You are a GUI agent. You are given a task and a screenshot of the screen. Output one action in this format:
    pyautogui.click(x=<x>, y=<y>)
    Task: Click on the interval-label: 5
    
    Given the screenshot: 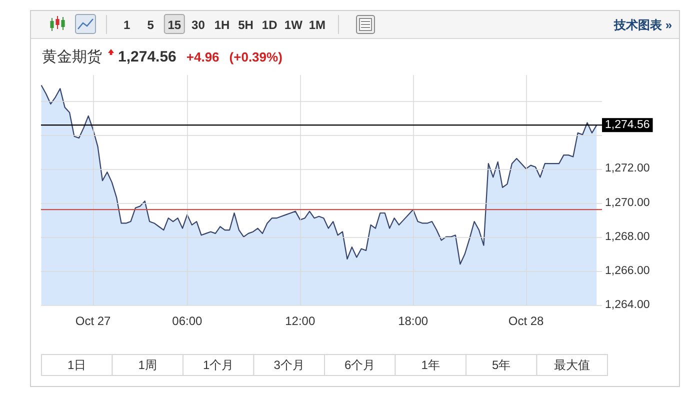 What is the action you would take?
    pyautogui.click(x=150, y=25)
    